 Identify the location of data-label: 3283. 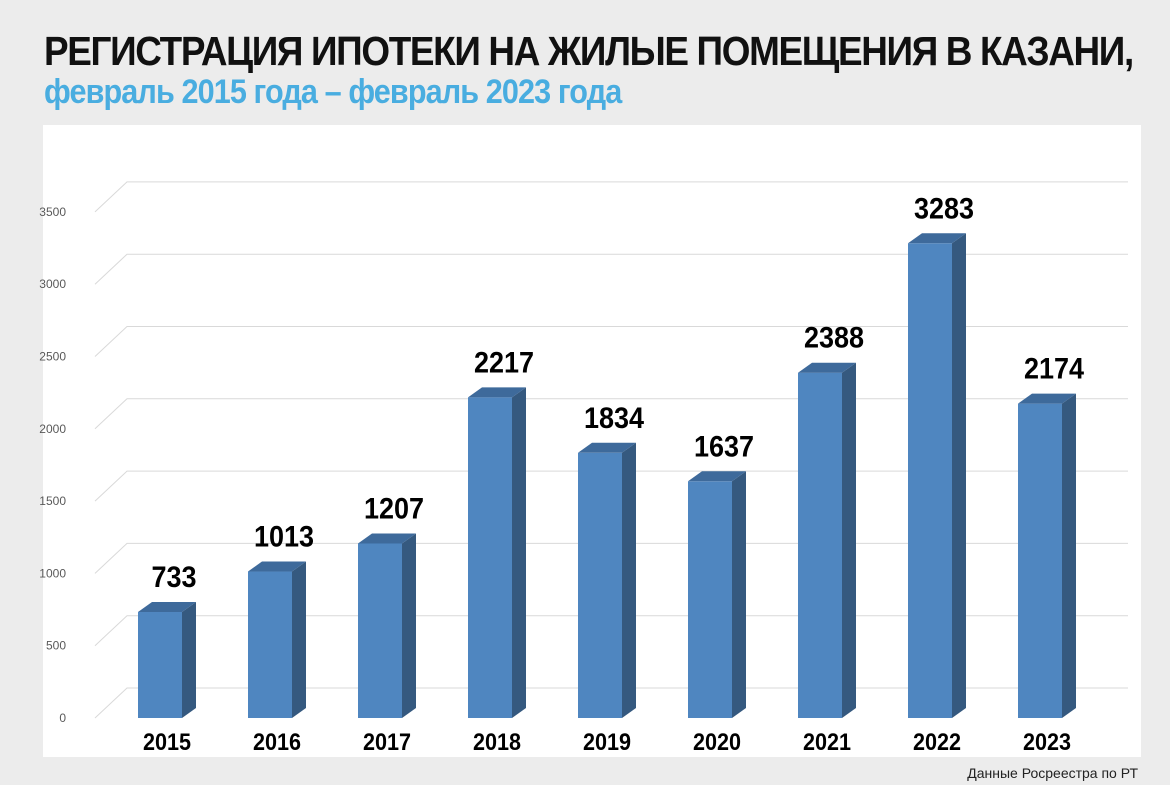
(944, 209).